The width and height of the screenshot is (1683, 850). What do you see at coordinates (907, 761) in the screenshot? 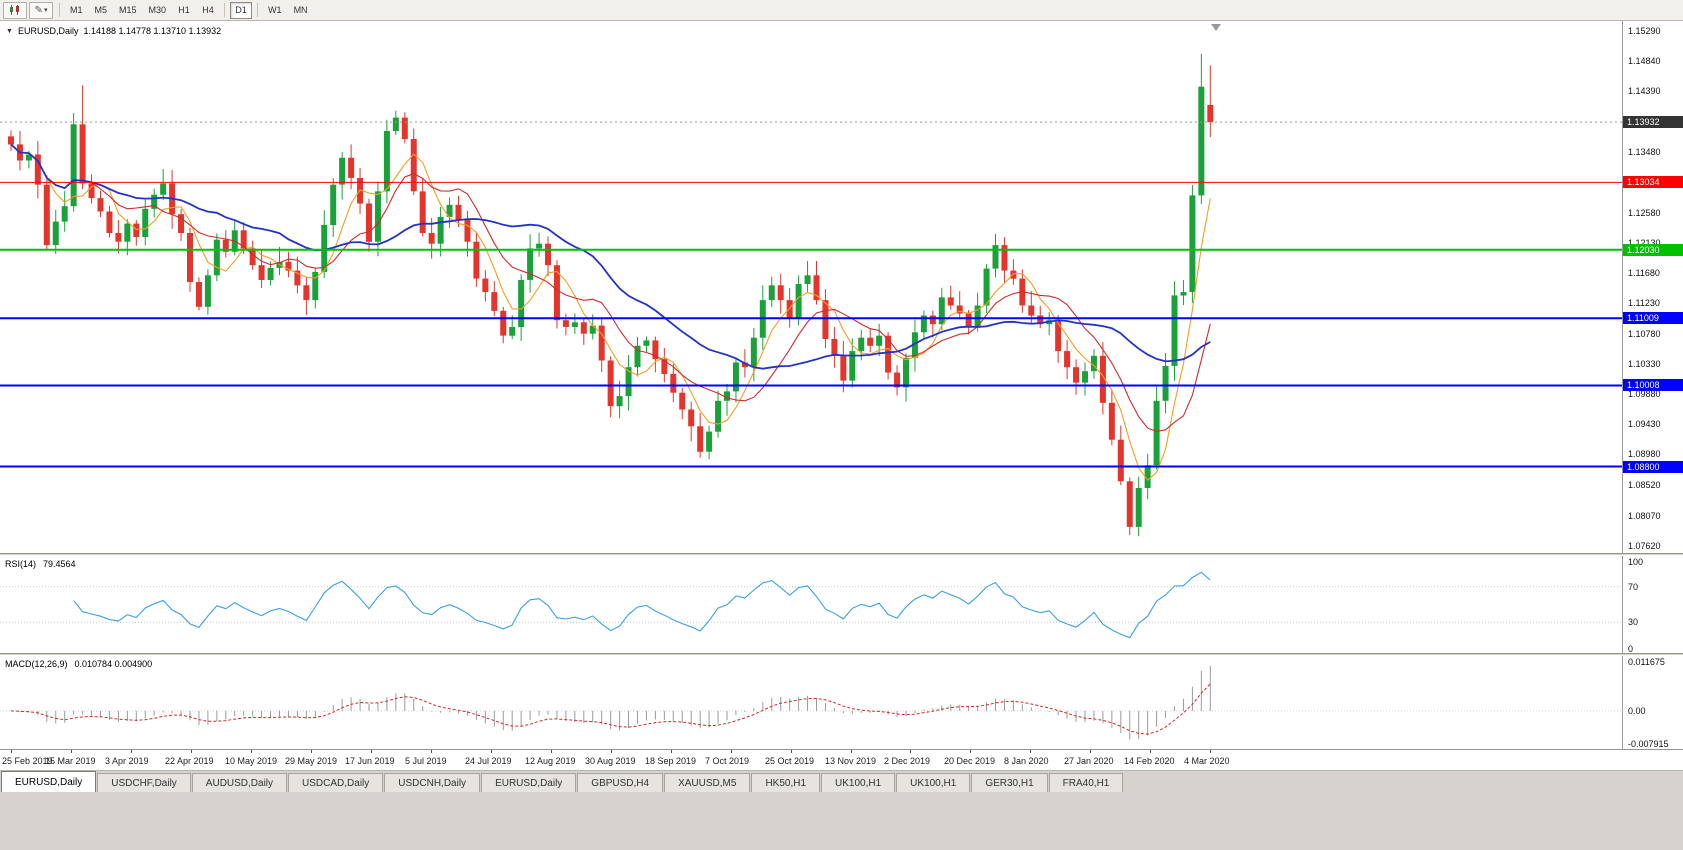
I see `date-axis-label: 2 Dec 2019` at bounding box center [907, 761].